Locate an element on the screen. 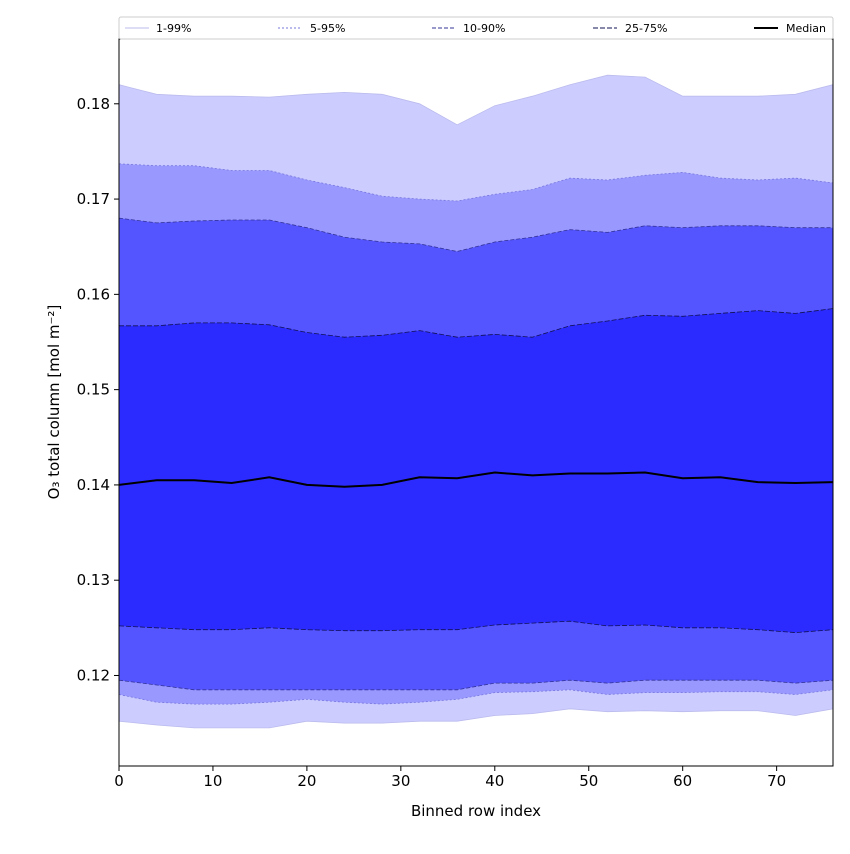 The height and width of the screenshot is (854, 850). legend-label-25-75-: 25-75% is located at coordinates (646, 28).